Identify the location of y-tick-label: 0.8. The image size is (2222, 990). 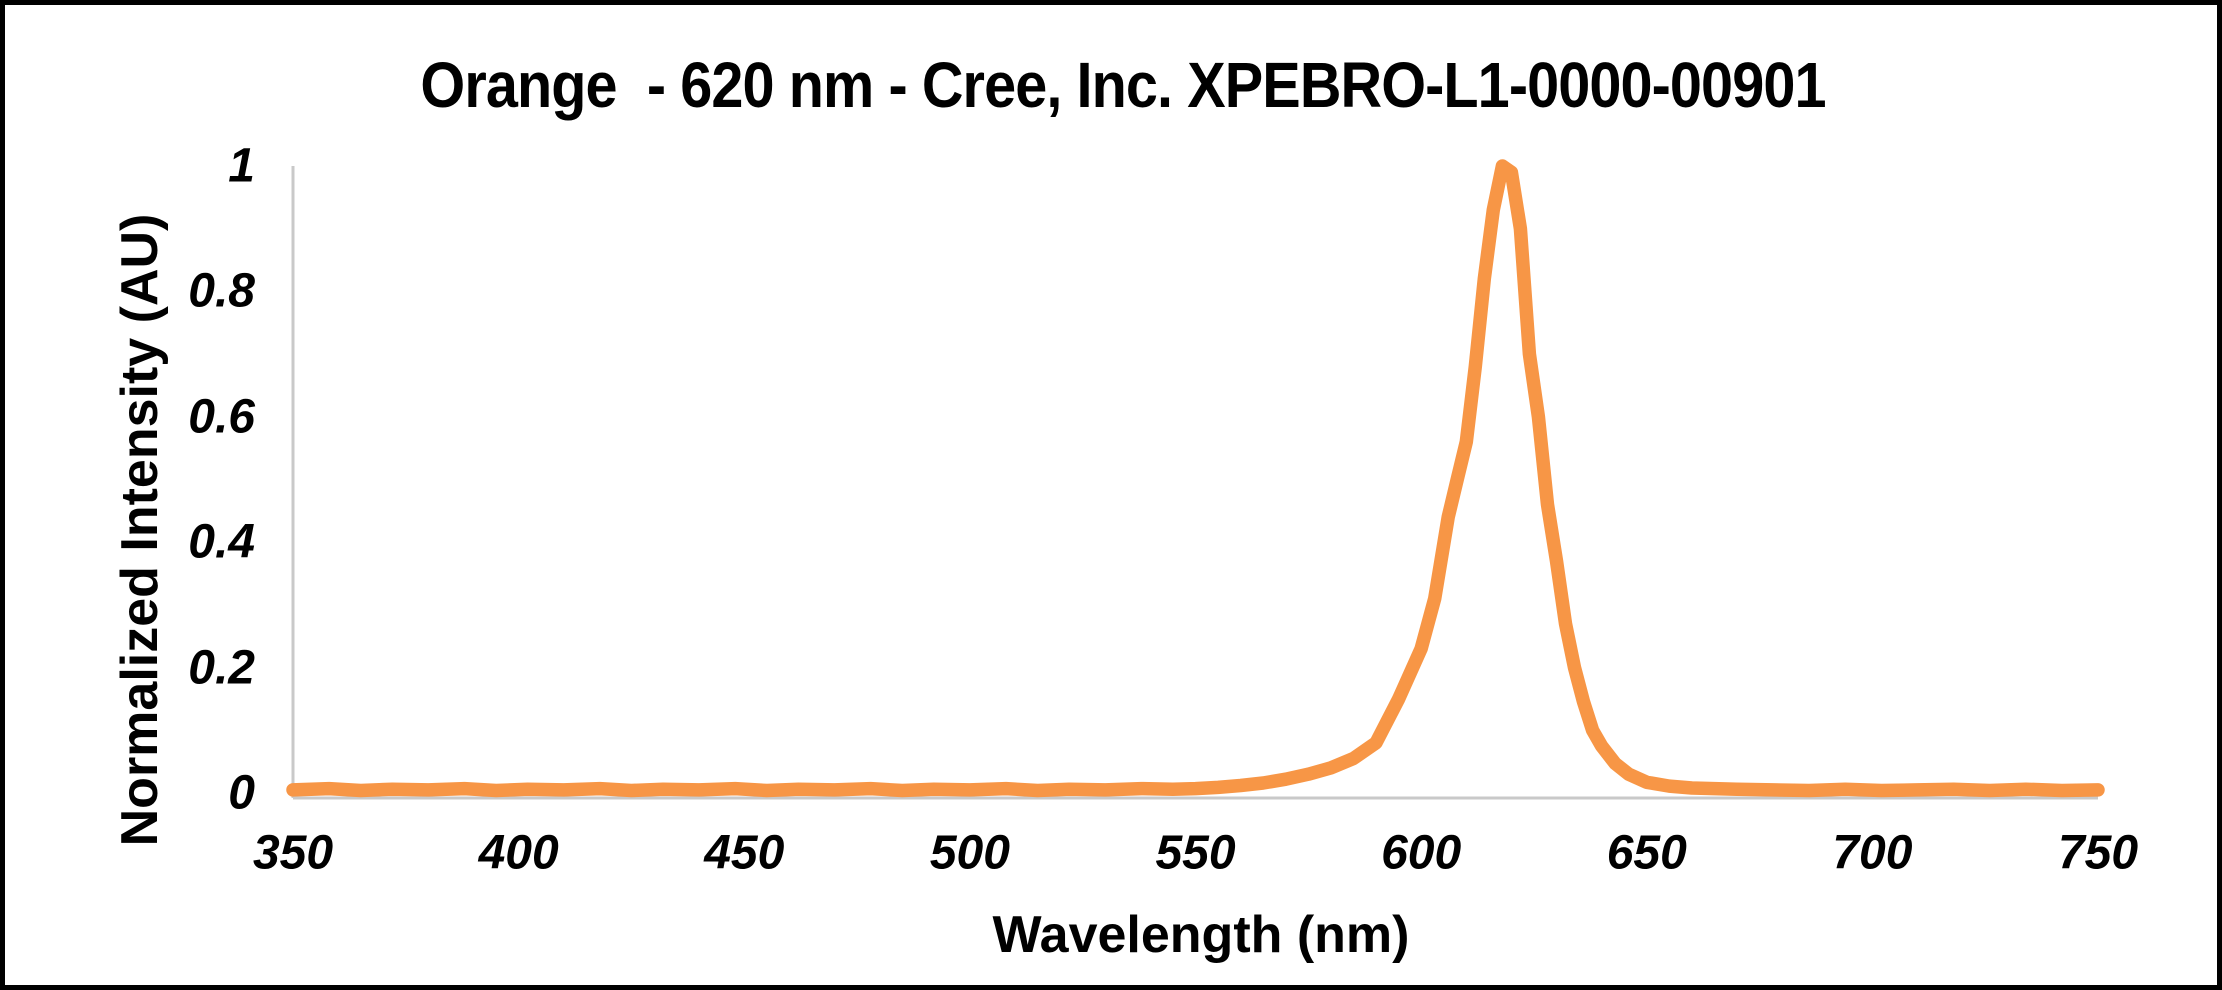
(221, 291).